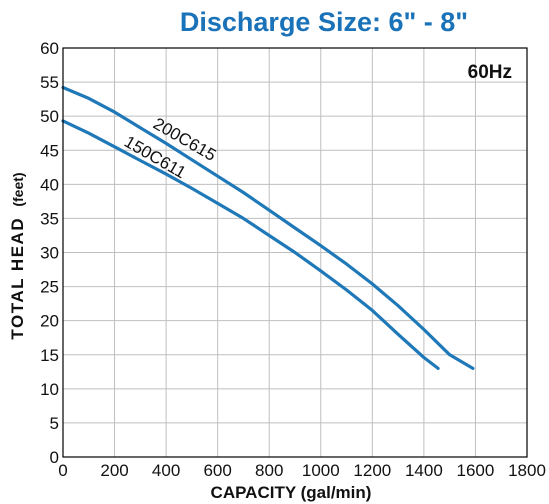  Describe the element at coordinates (49, 218) in the screenshot. I see `y-tick-label: 35` at that location.